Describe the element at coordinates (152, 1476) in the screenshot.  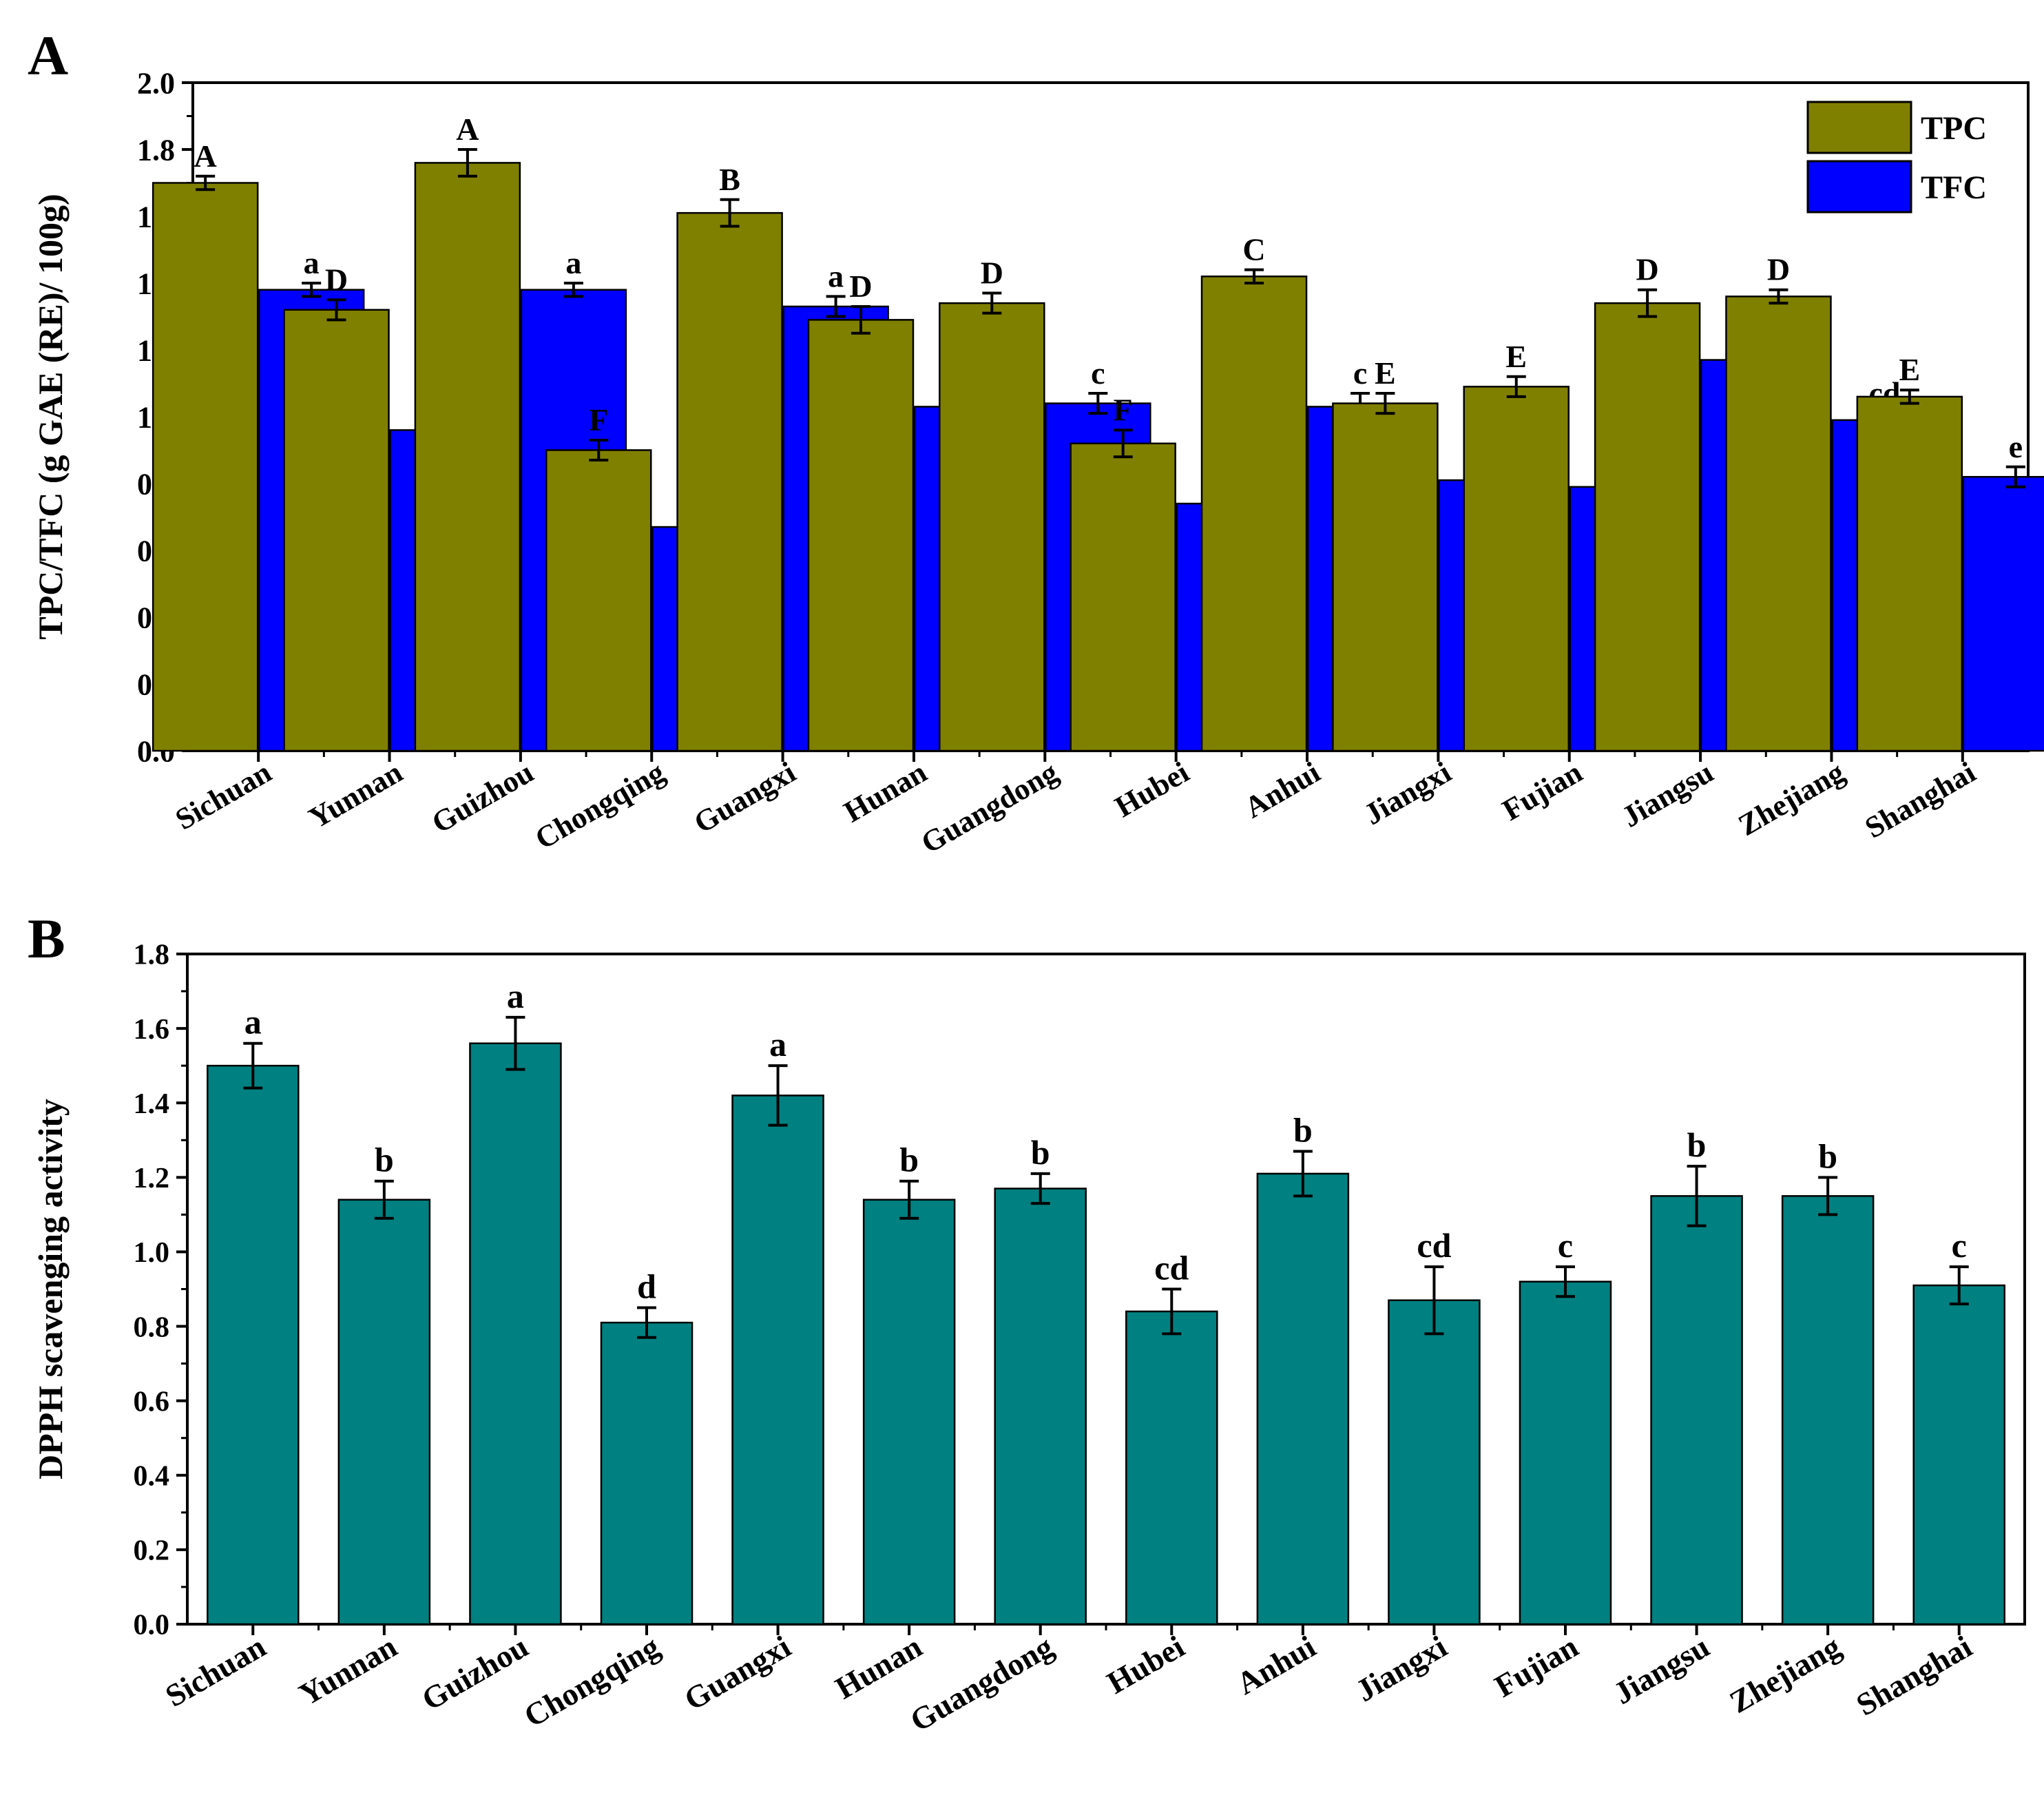
I see `y-tick-label: 0.4` at that location.